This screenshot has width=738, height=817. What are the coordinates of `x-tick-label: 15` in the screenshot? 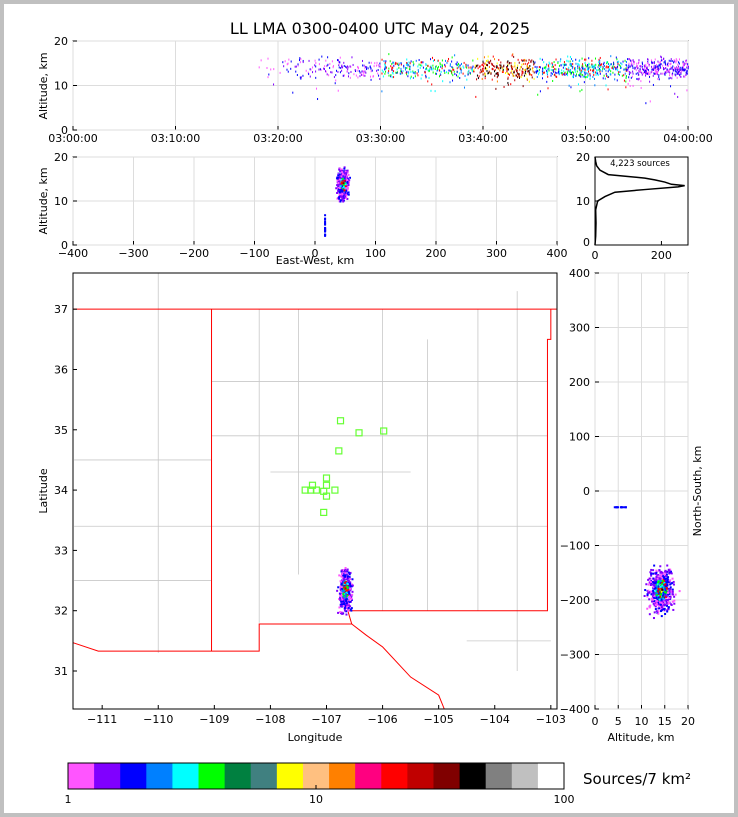 It's located at (665, 721).